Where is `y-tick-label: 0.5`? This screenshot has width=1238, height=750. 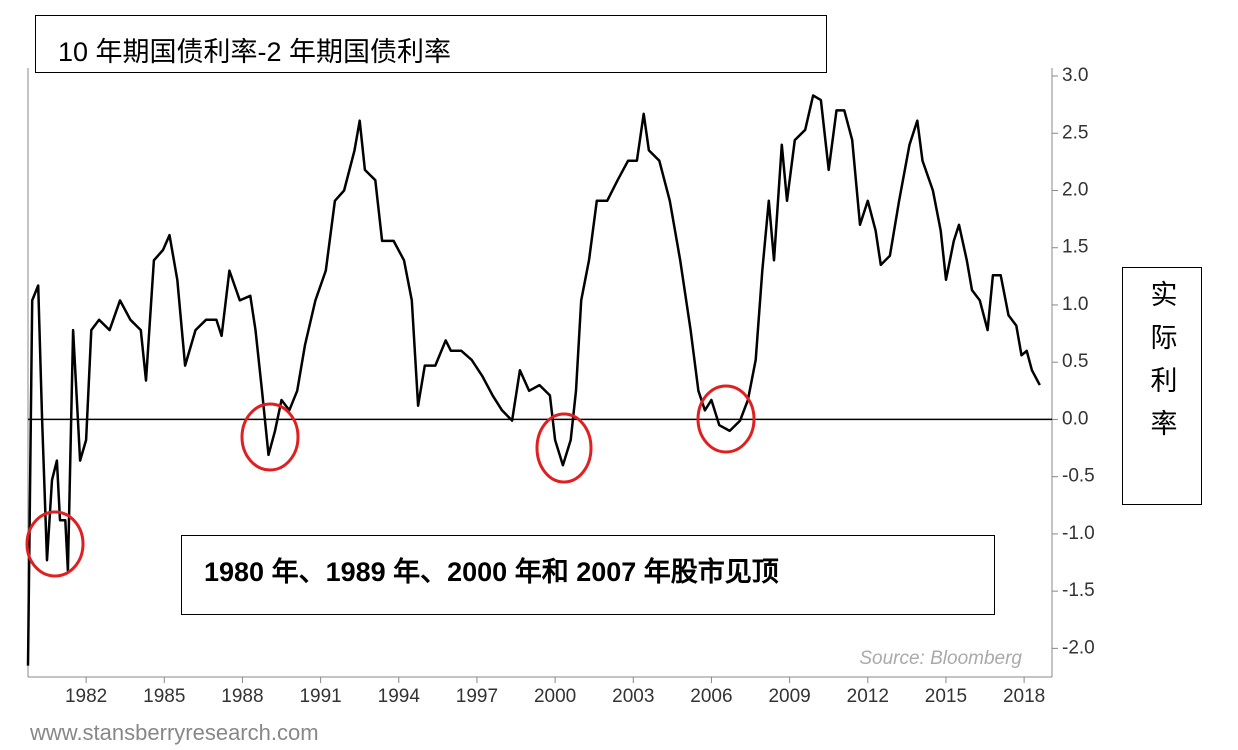 y-tick-label: 0.5 is located at coordinates (1075, 361).